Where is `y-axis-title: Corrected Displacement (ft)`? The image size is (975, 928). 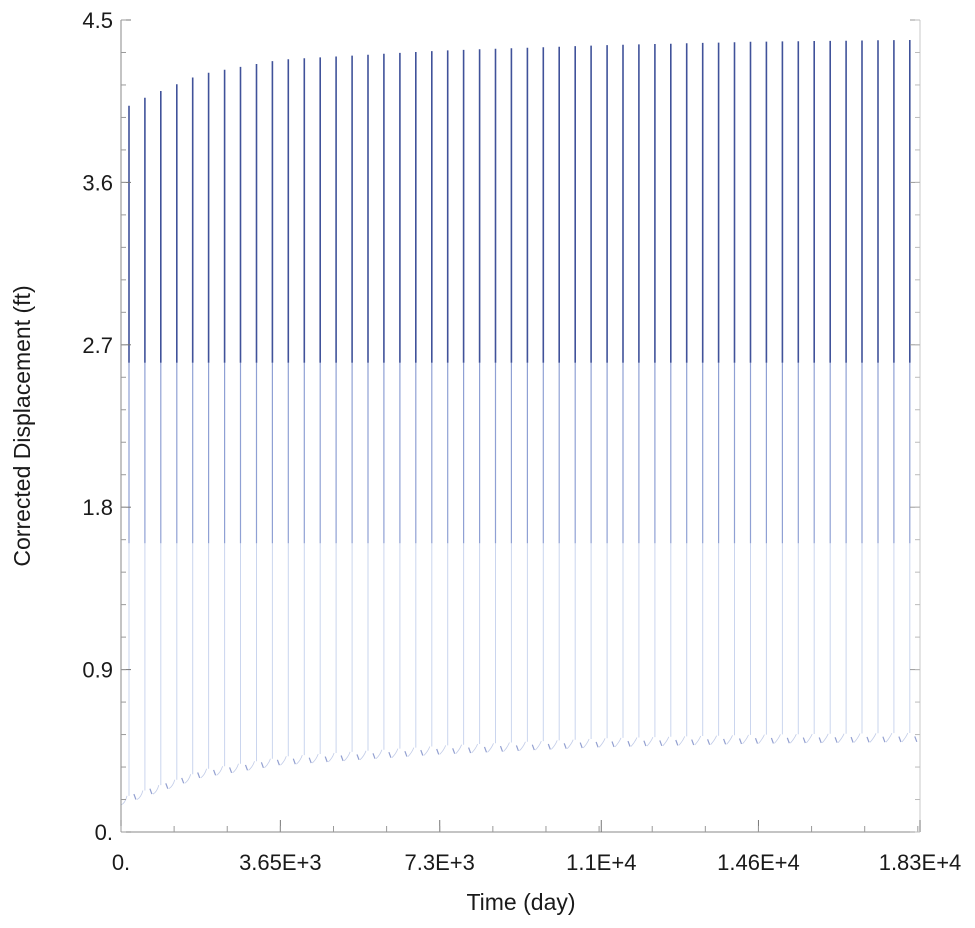
y-axis-title: Corrected Displacement (ft) is located at coordinates (22, 425).